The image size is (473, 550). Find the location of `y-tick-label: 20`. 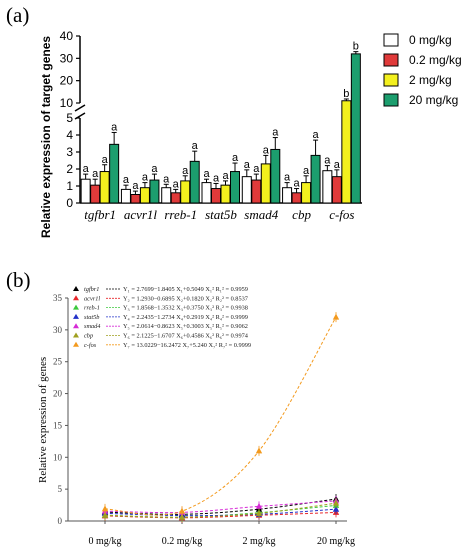

y-tick-label: 20 is located at coordinates (67, 81).